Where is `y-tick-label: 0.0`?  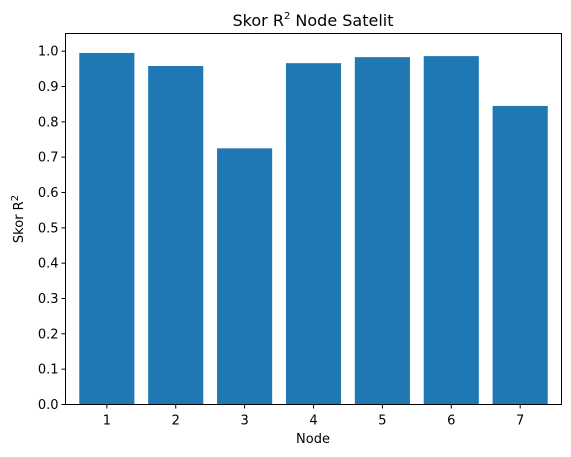
y-tick-label: 0.0 is located at coordinates (48, 405).